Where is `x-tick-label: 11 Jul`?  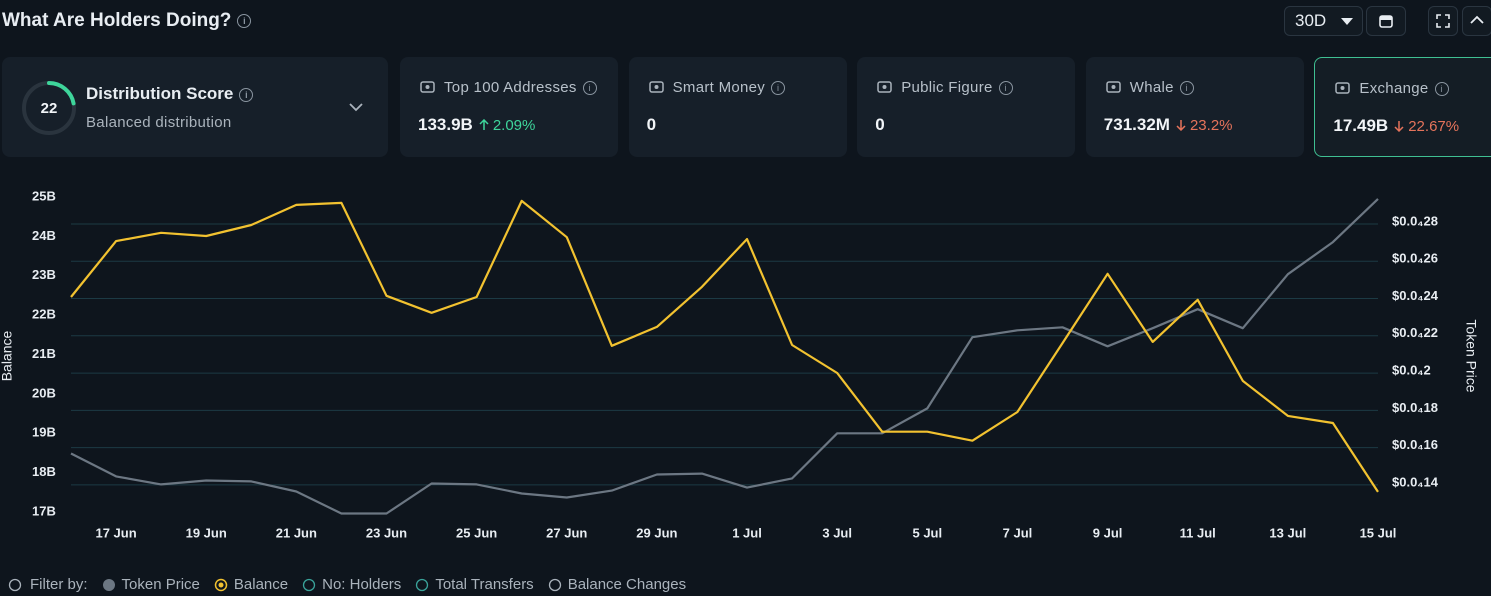 x-tick-label: 11 Jul is located at coordinates (1198, 532).